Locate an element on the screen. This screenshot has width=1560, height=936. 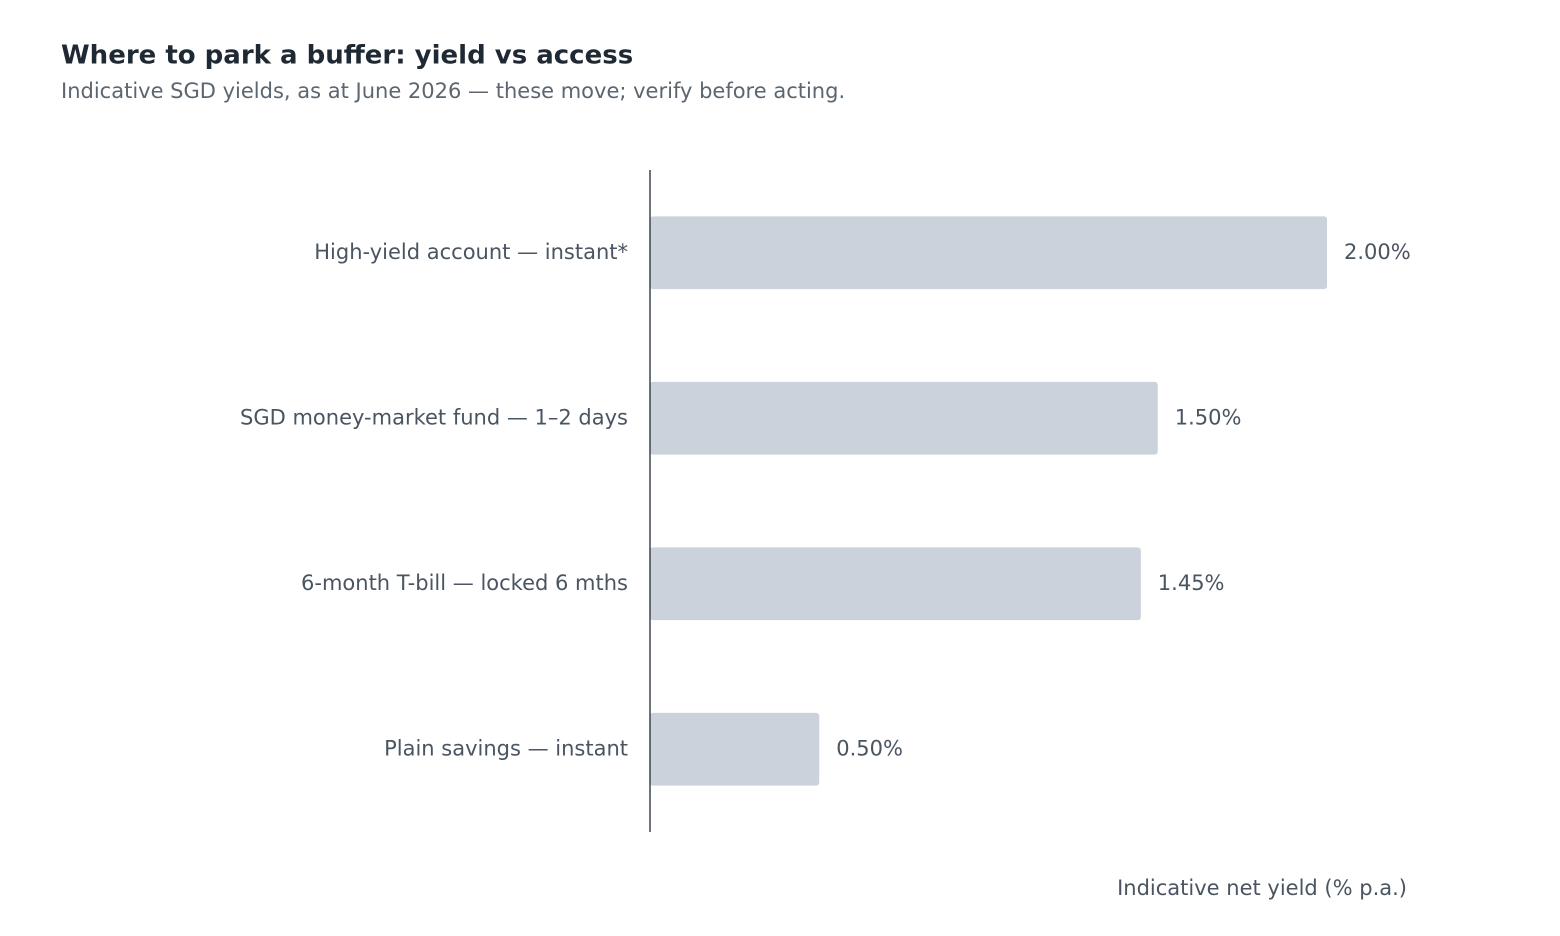
category-label: SGD money-market fund — 1–2 days is located at coordinates (434, 417).